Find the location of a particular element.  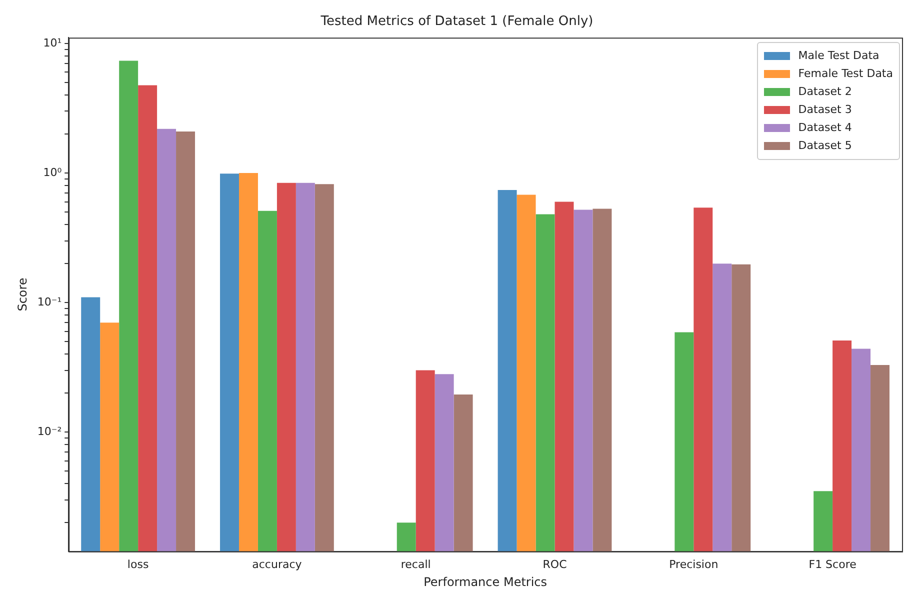

x-tick-label: accuracy is located at coordinates (277, 564).